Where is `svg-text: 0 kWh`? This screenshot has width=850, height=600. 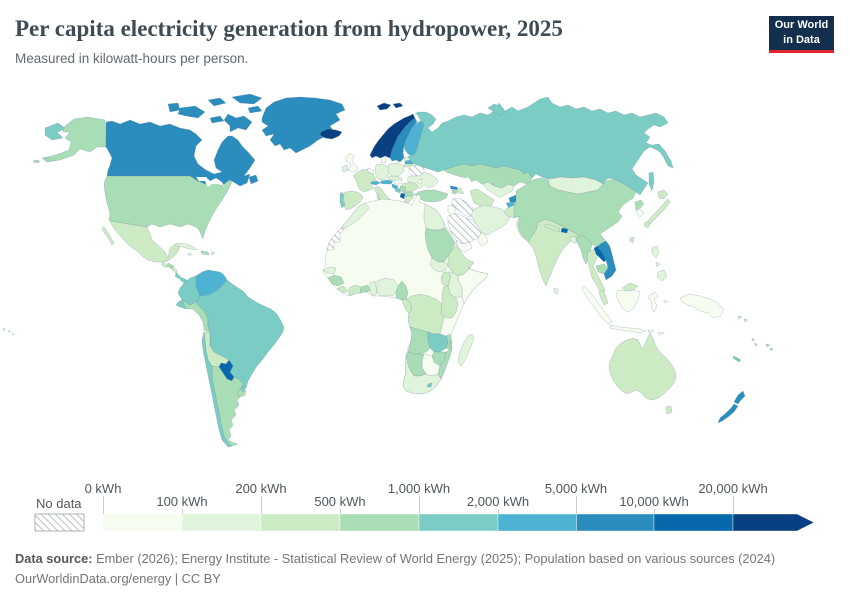 svg-text: 0 kWh is located at coordinates (103, 488).